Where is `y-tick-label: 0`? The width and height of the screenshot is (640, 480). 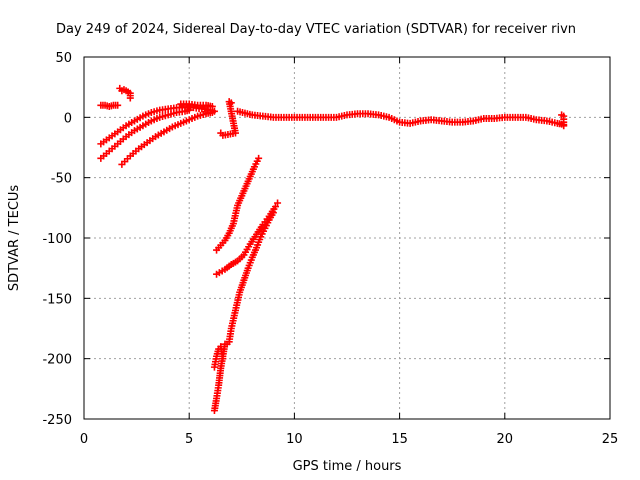
y-tick-label: 0 is located at coordinates (68, 118).